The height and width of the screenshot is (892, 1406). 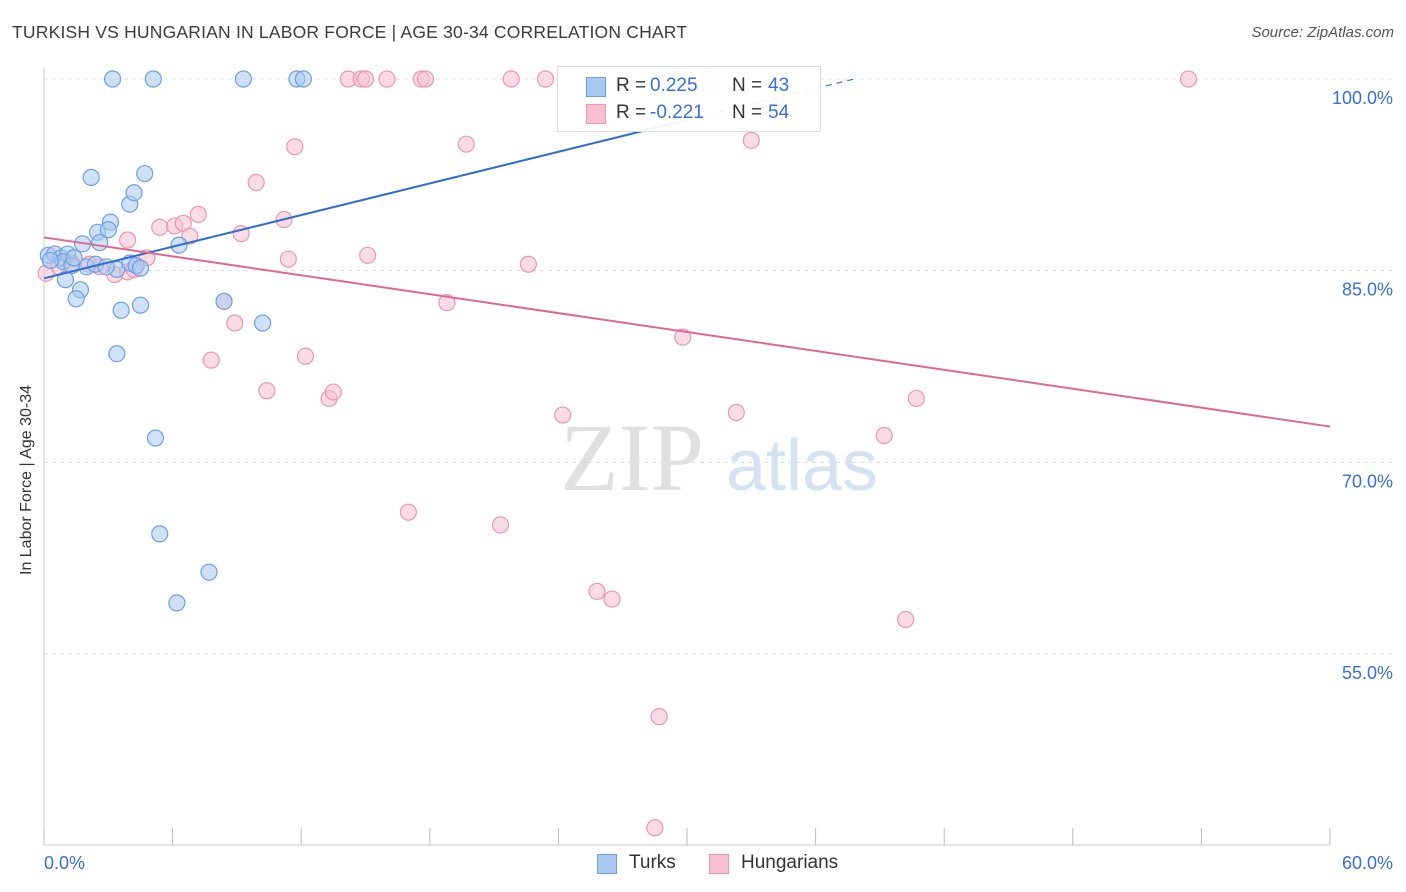 I want to click on turks-n-value: 43, so click(x=779, y=85).